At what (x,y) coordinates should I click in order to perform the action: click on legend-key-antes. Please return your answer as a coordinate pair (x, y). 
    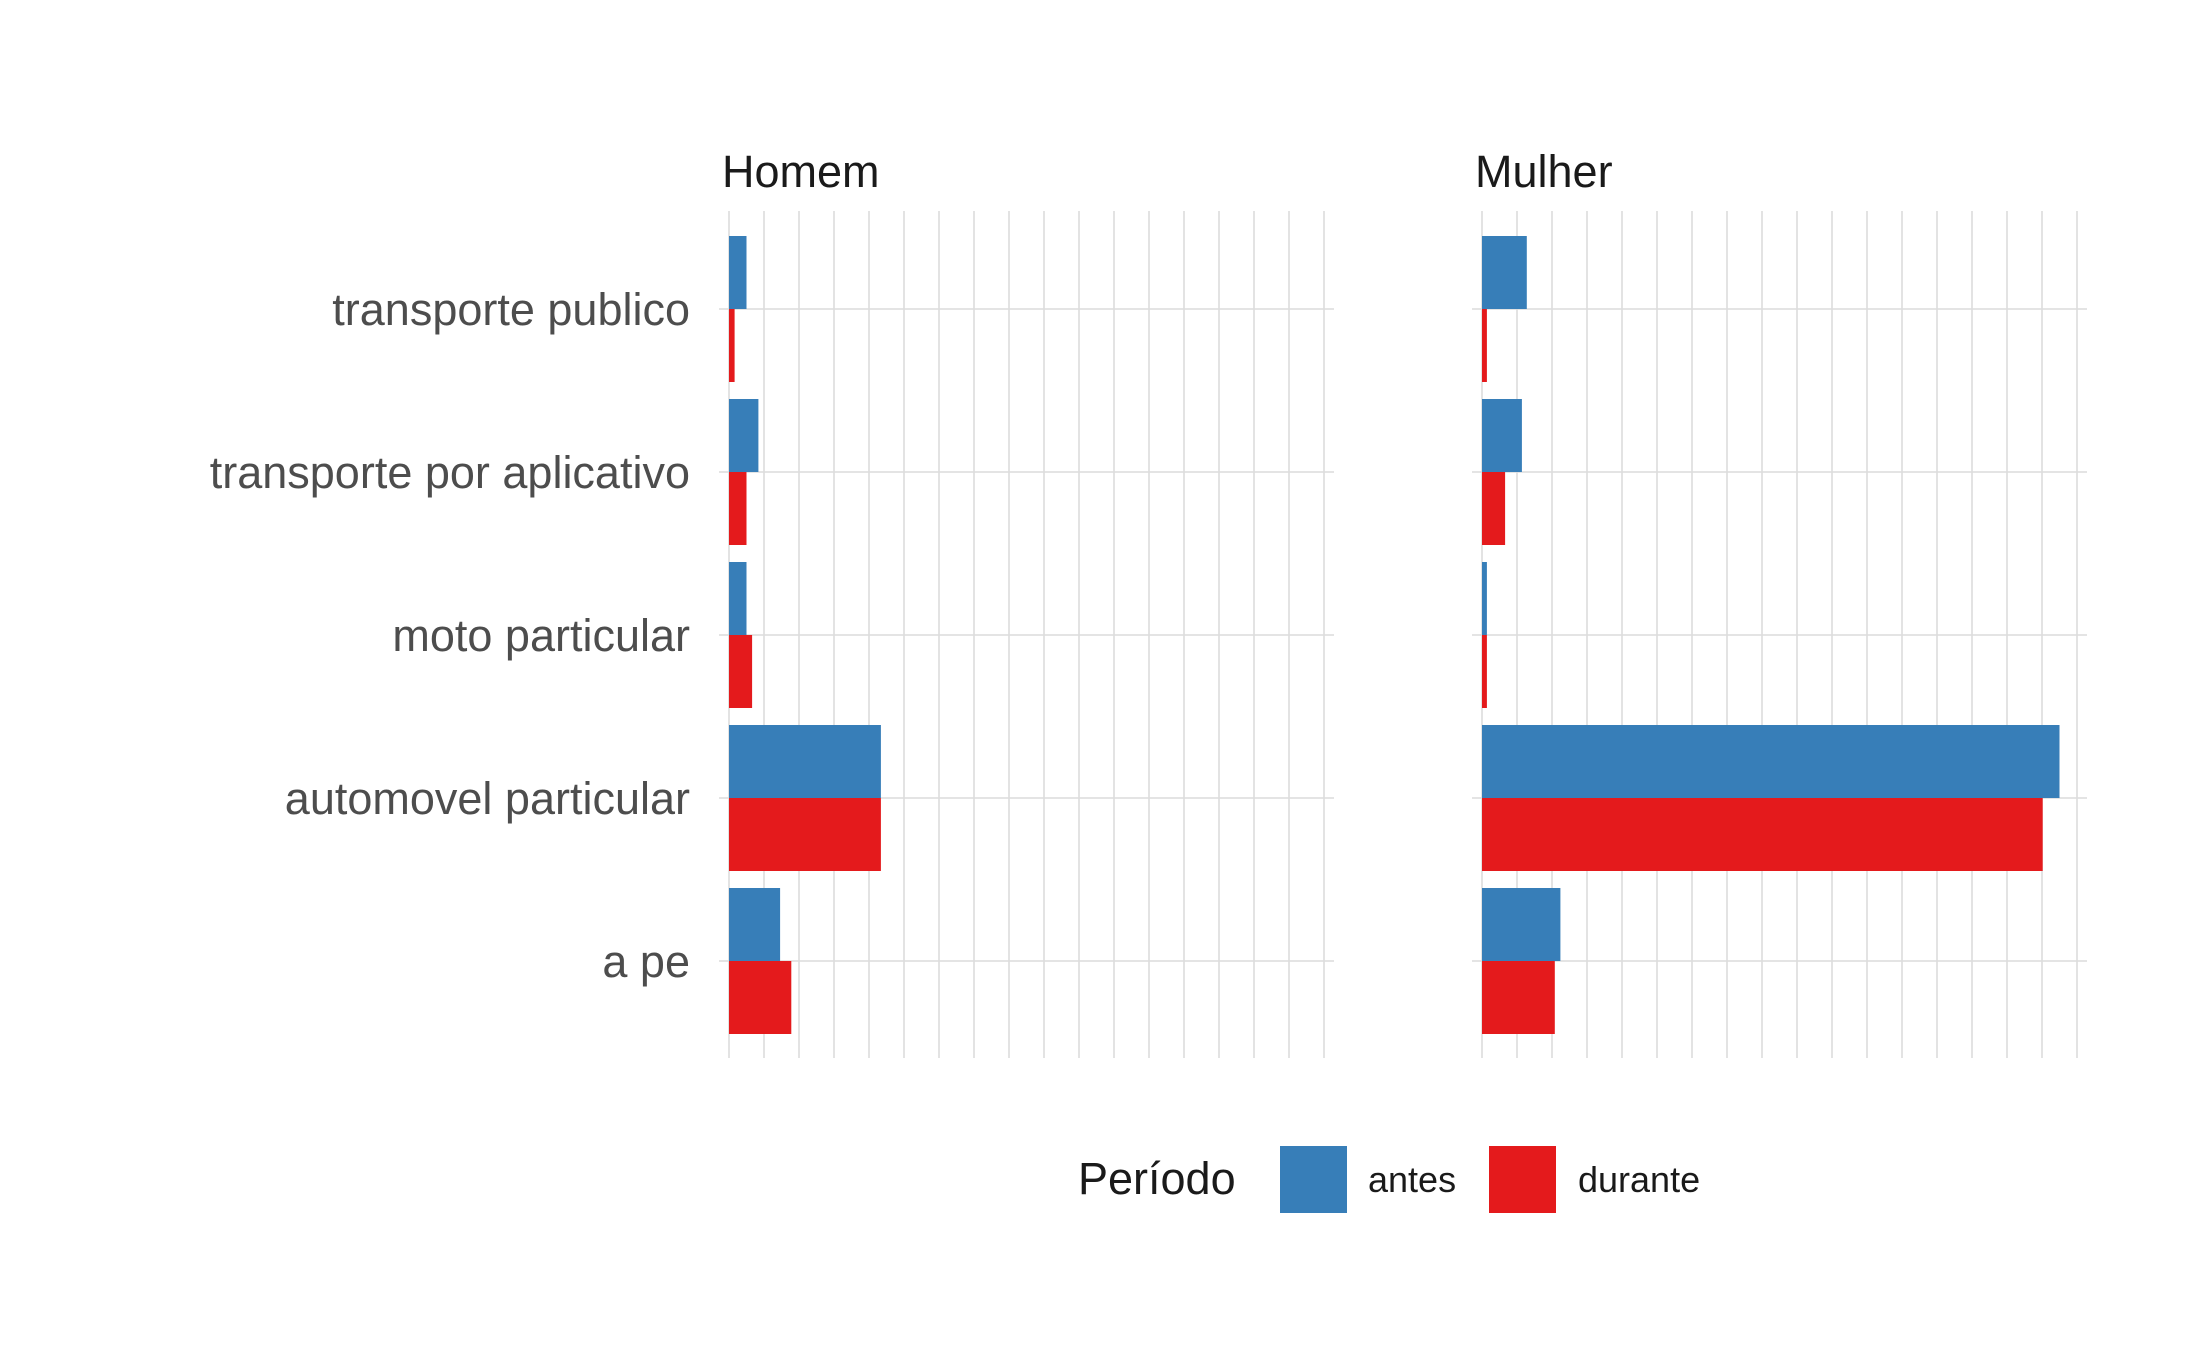
    Looking at the image, I should click on (1313, 1179).